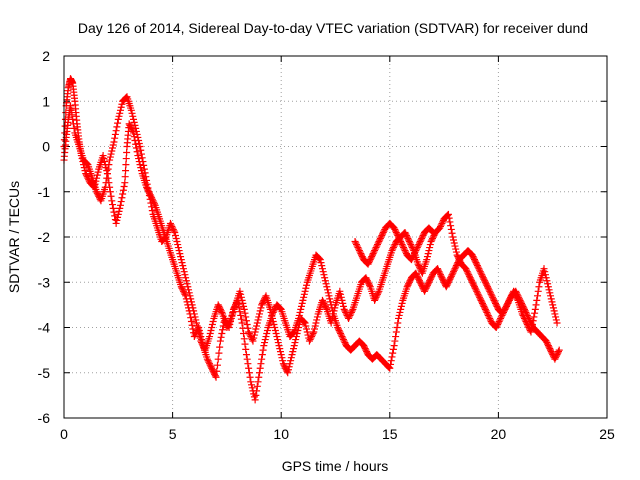  Describe the element at coordinates (46, 101) in the screenshot. I see `y-tick-label: 1` at that location.